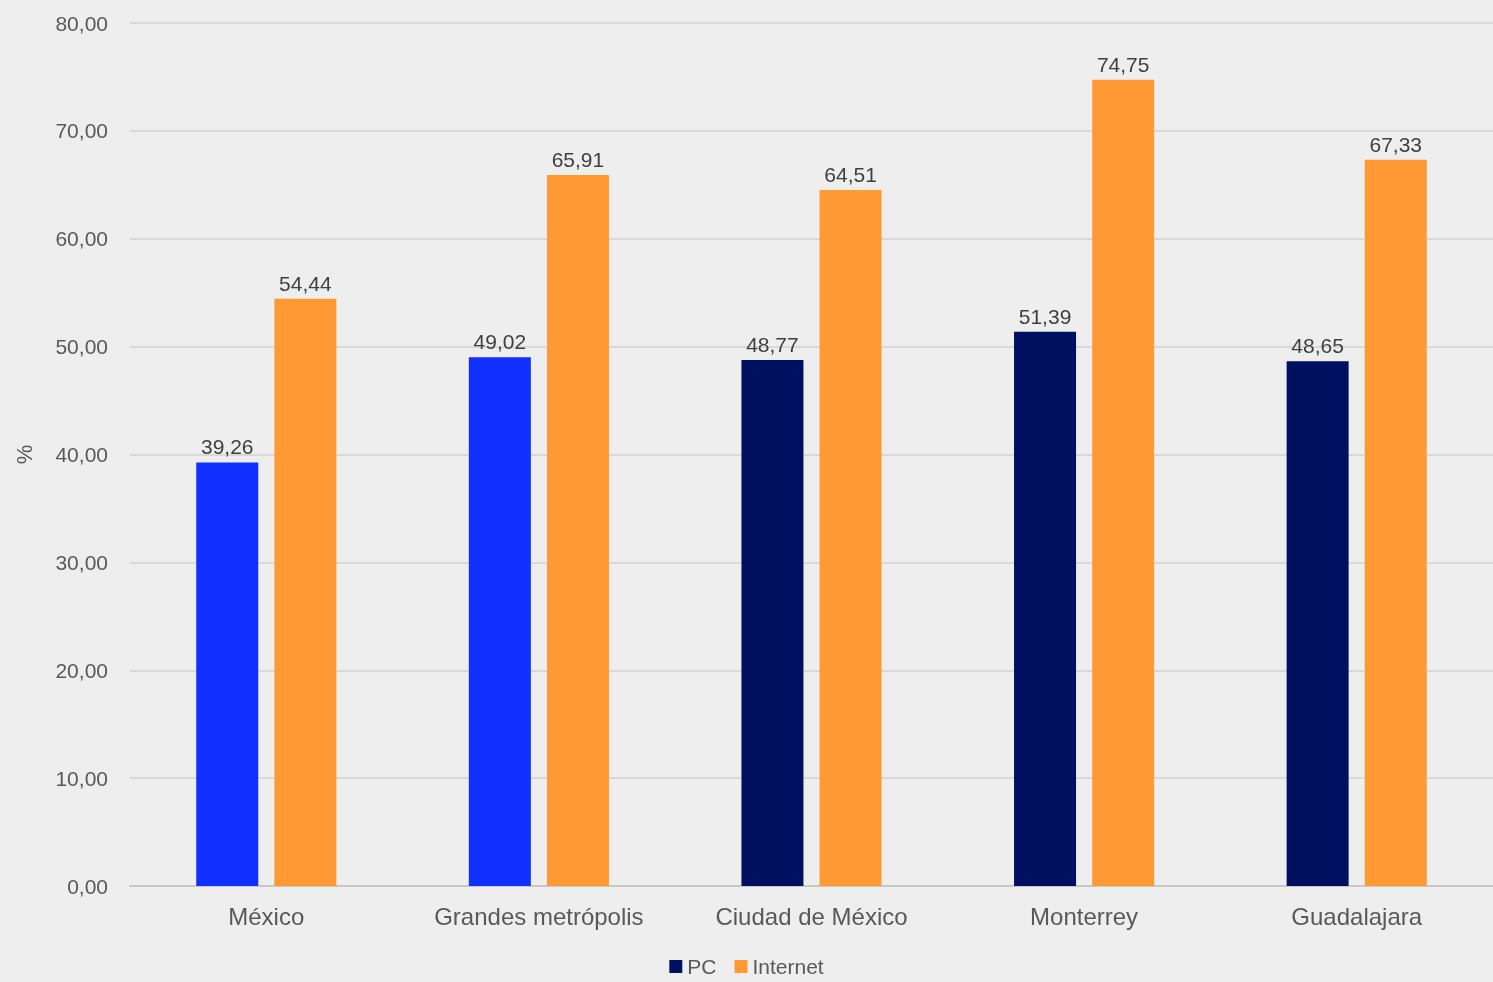  Describe the element at coordinates (811, 916) in the screenshot. I see `x-tick-label: Ciudad de México` at that location.